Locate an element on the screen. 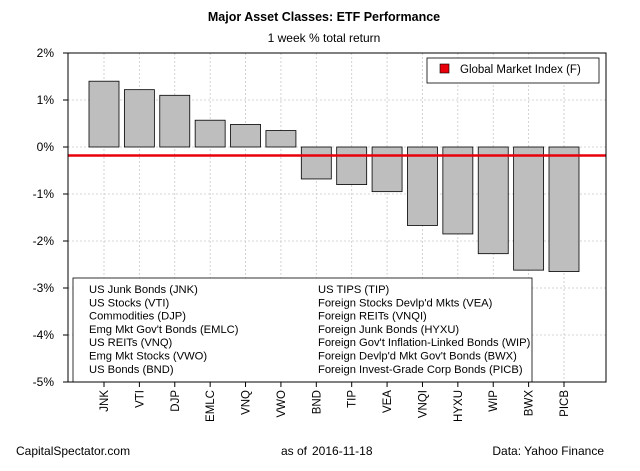 The height and width of the screenshot is (471, 640). y-axis: -5% -4% -3% -2% -1% 0% 1% 2% is located at coordinates (50, 217).